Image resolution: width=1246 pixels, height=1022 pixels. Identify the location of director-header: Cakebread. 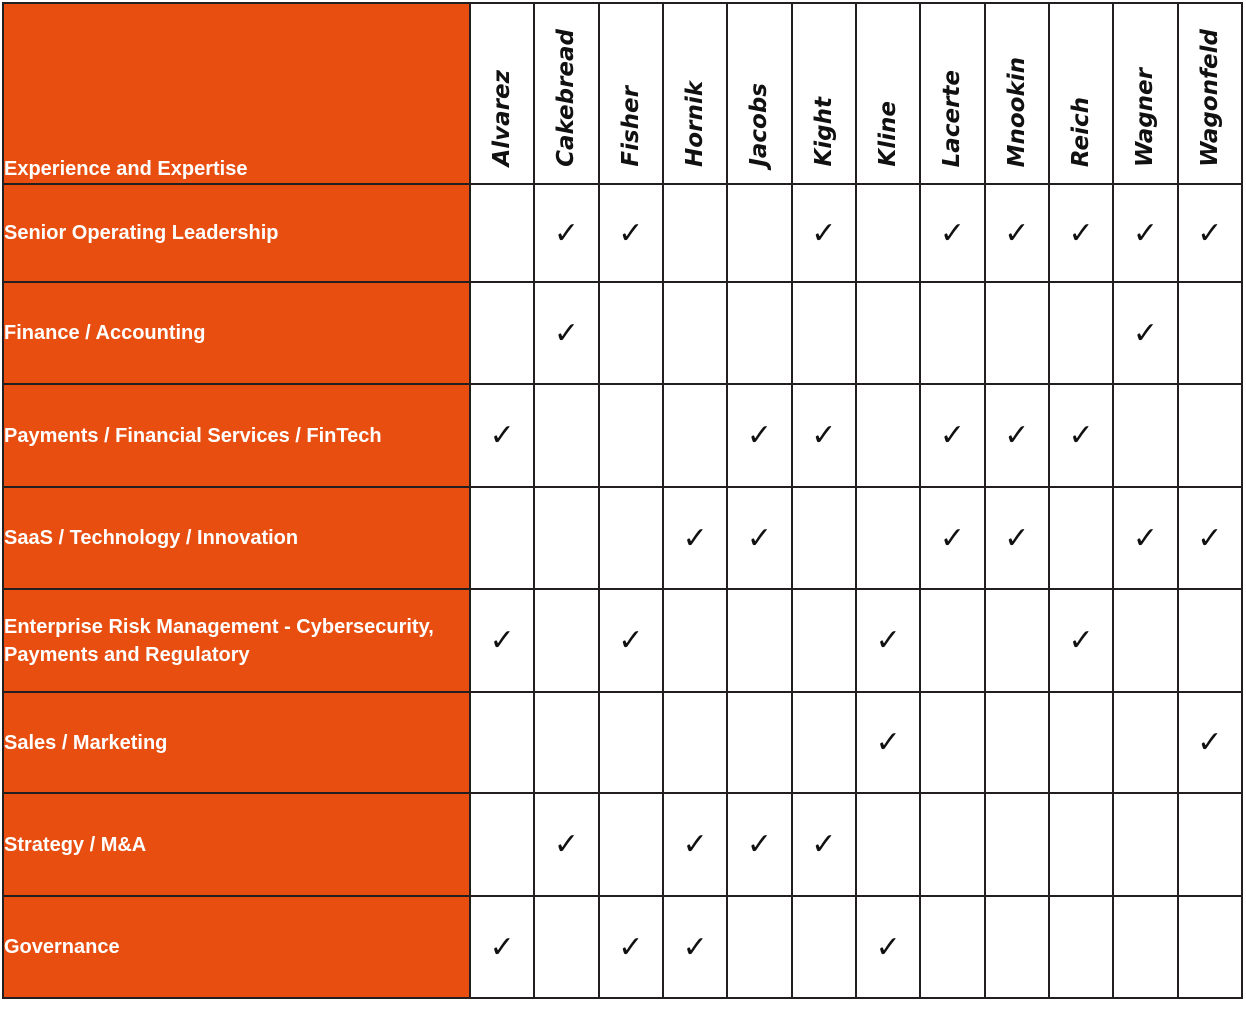
(566, 93).